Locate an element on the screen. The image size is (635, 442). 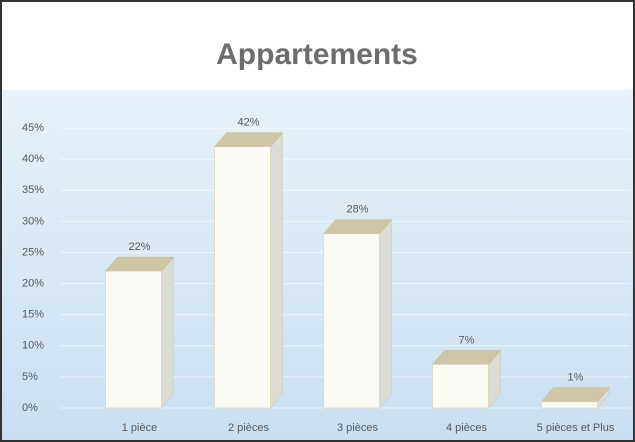
y-tick-label: 35% is located at coordinates (33, 190).